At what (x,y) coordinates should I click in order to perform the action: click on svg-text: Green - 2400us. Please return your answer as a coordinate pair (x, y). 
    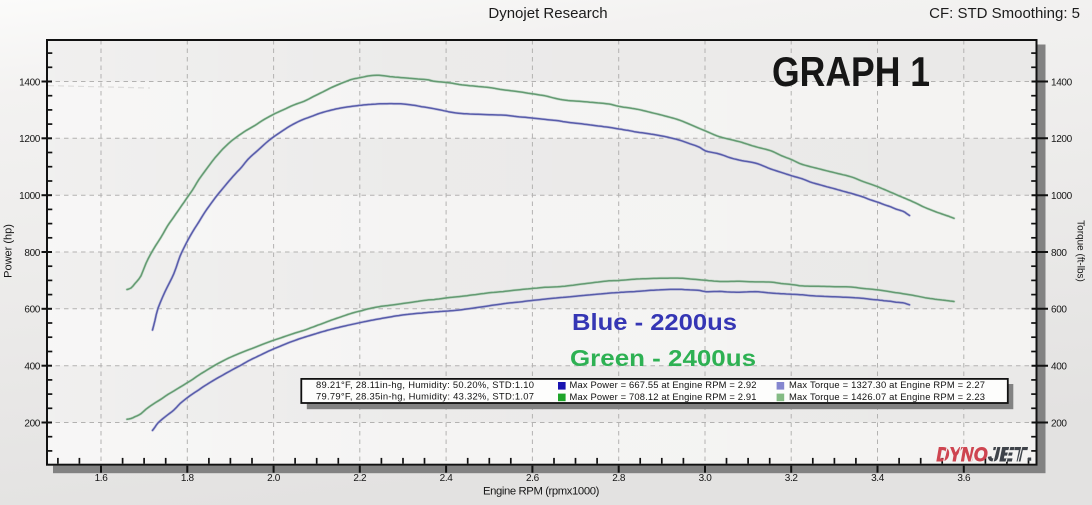
    Looking at the image, I should click on (663, 358).